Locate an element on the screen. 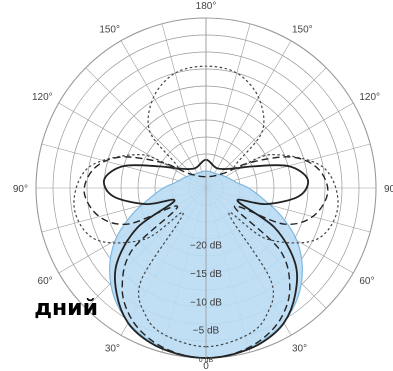 This screenshot has height=371, width=393. db-label: 0 dB is located at coordinates (206, 360).